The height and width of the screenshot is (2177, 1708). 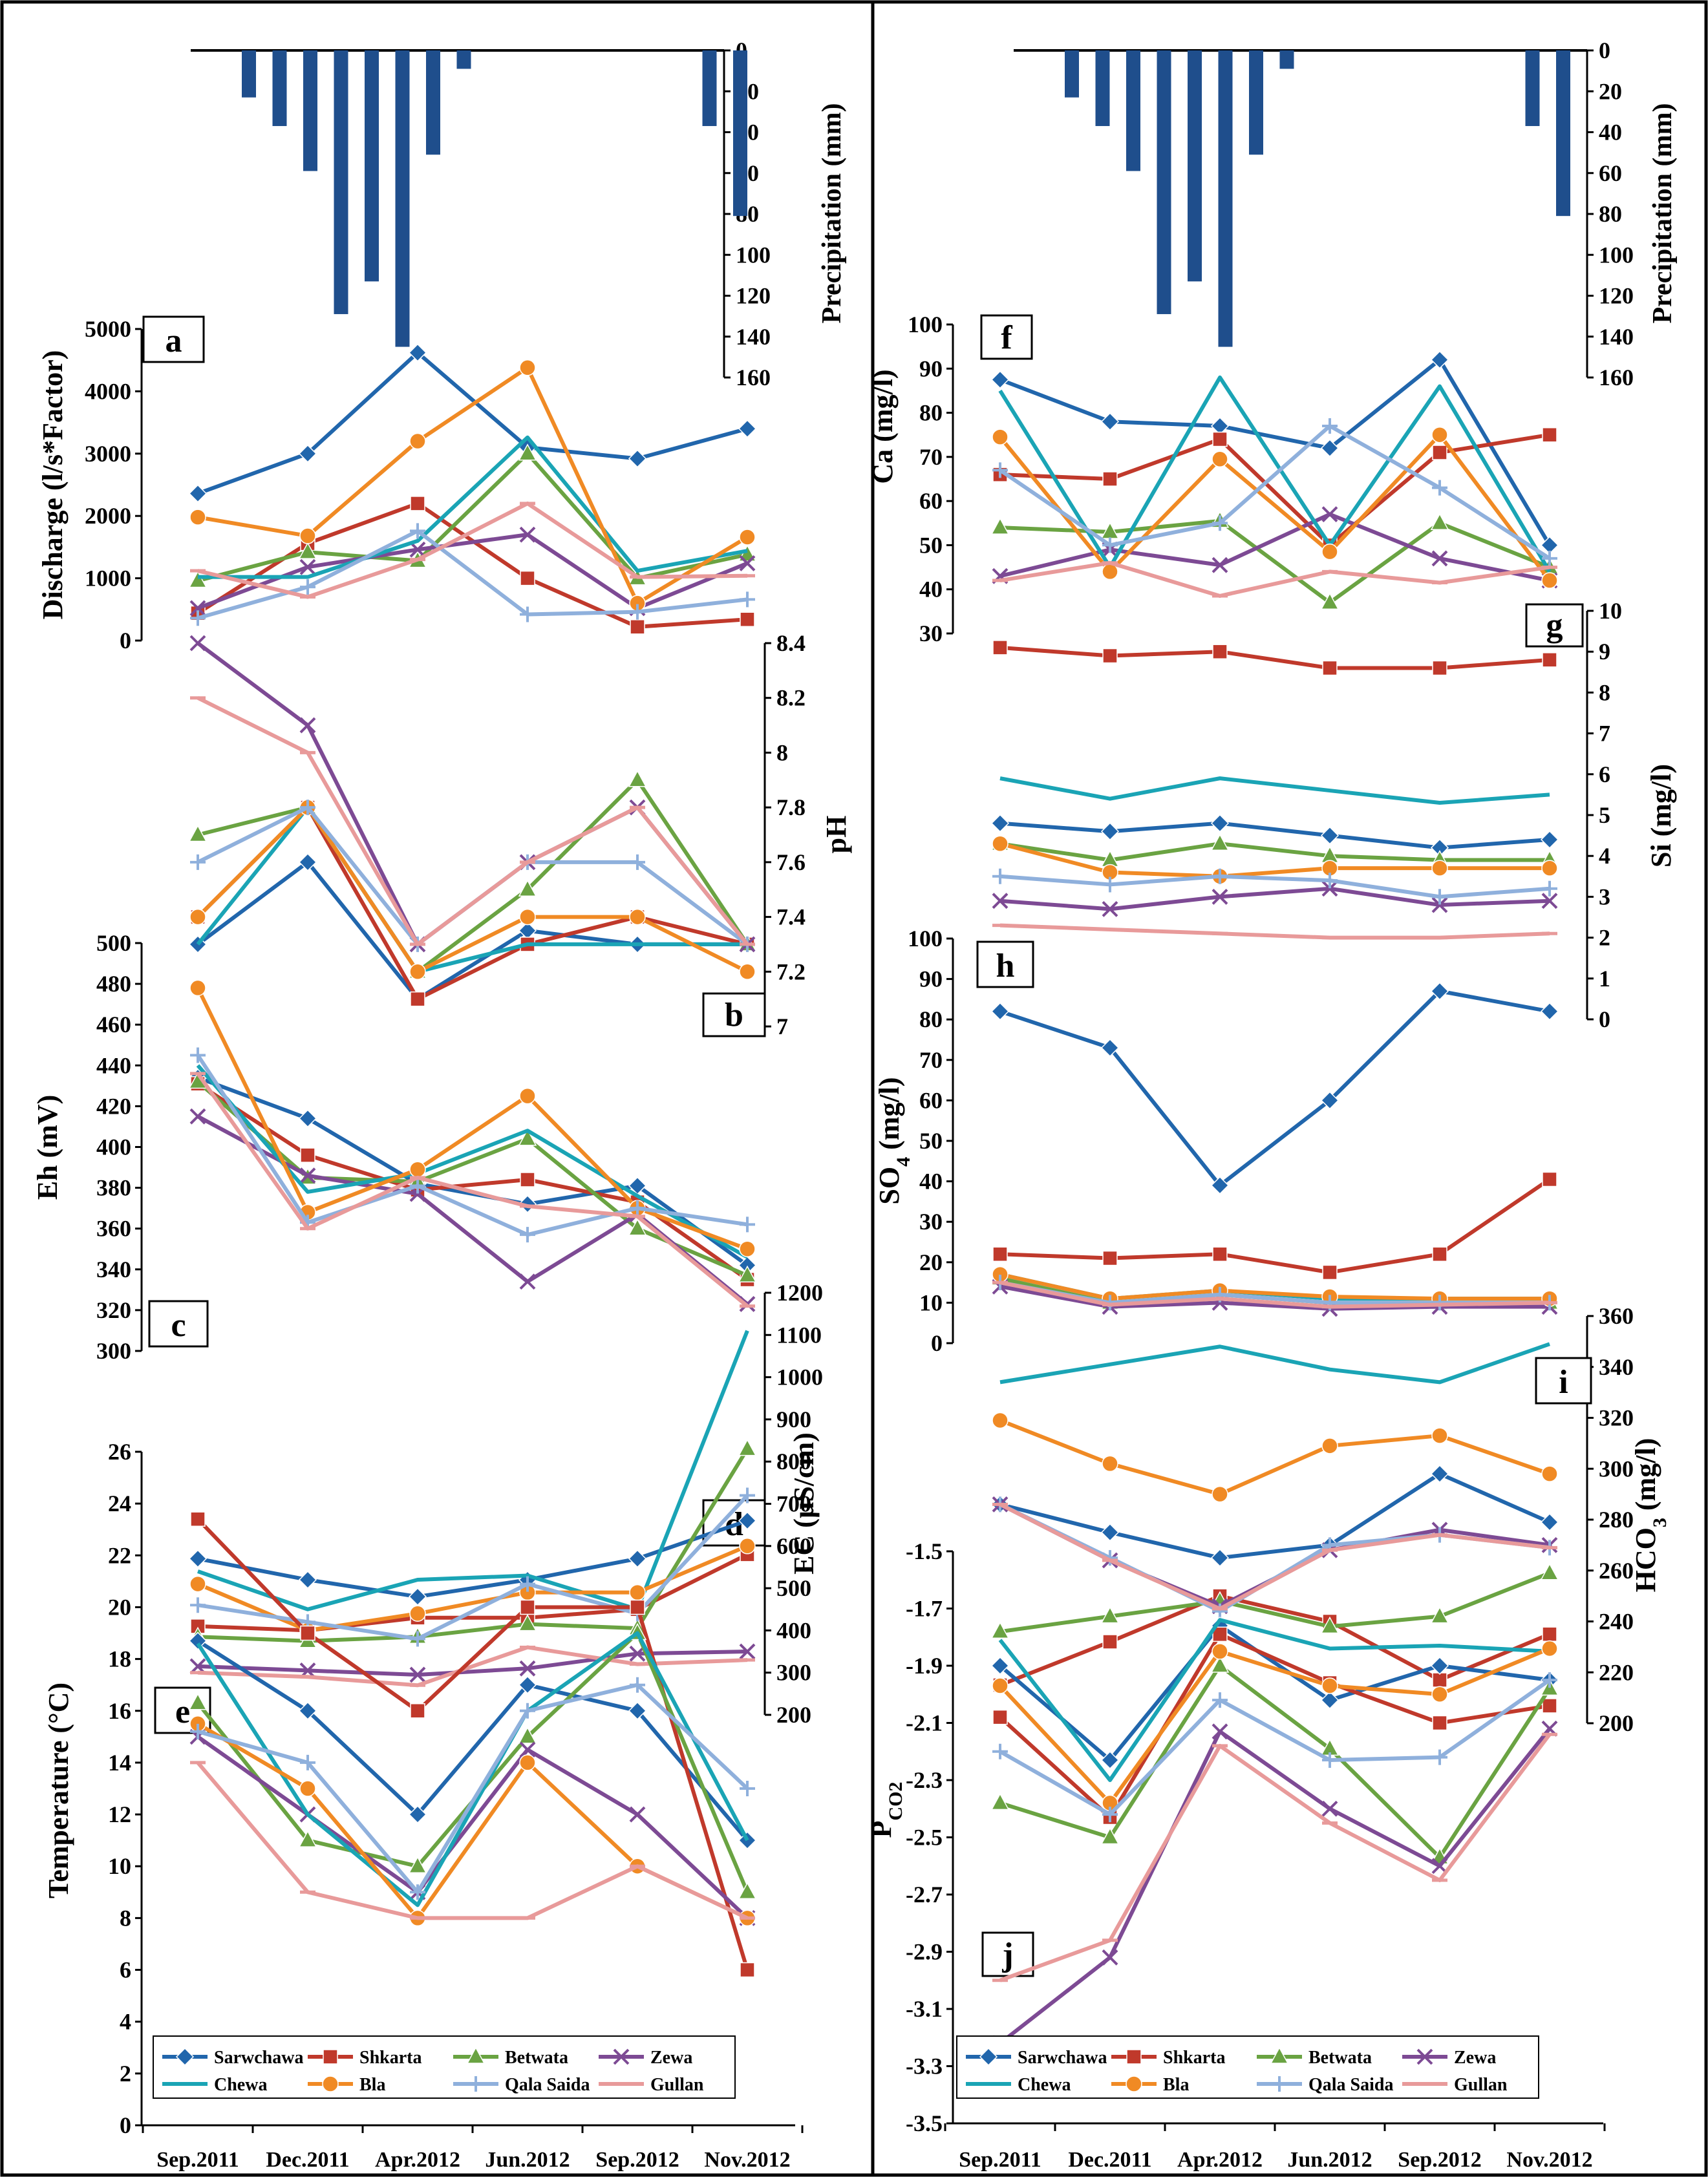 What do you see at coordinates (924, 1609) in the screenshot?
I see `y-tick-label: -1.7` at bounding box center [924, 1609].